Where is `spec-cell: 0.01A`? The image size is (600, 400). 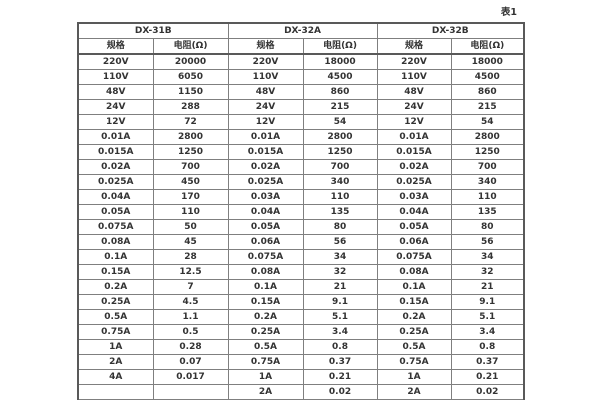
spec-cell: 0.01A is located at coordinates (265, 137).